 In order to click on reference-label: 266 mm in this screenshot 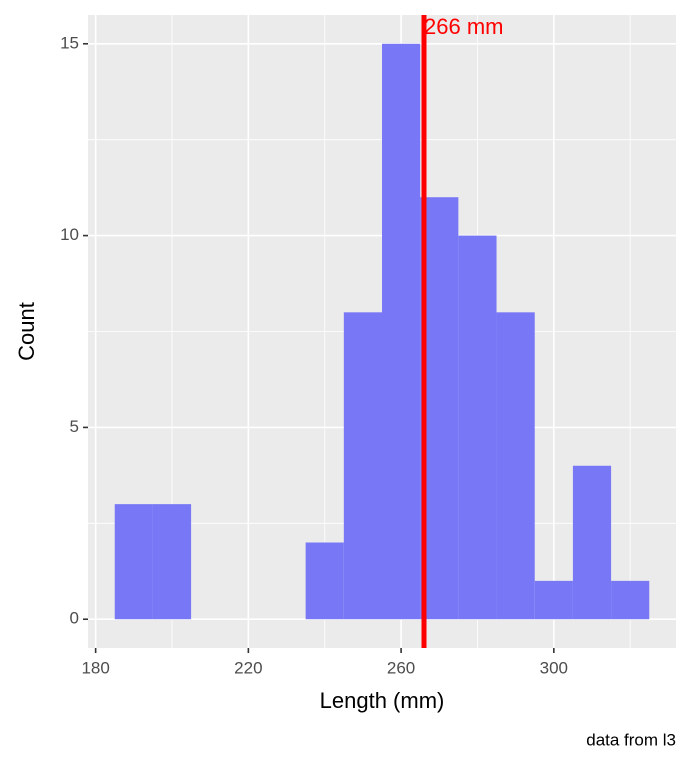, I will do `click(463, 26)`.